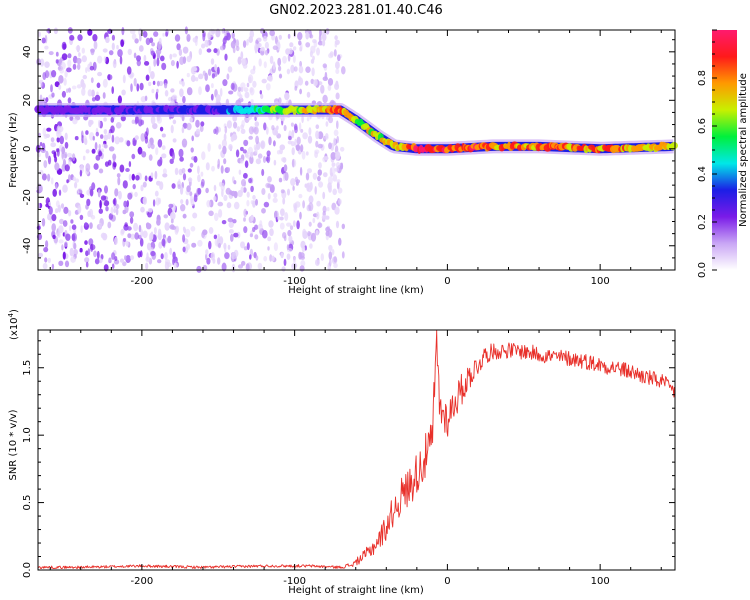 The height and width of the screenshot is (600, 750). I want to click on colorbar-tick-label: 0.0, so click(702, 270).